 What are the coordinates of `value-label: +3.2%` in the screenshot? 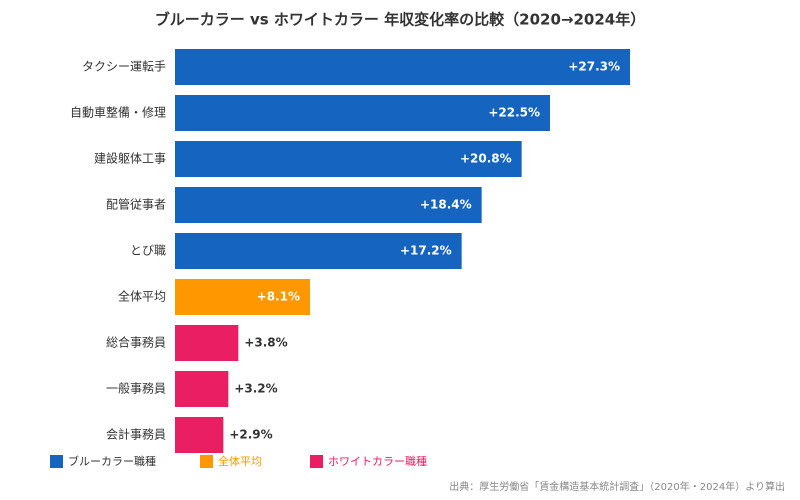 It's located at (255, 389).